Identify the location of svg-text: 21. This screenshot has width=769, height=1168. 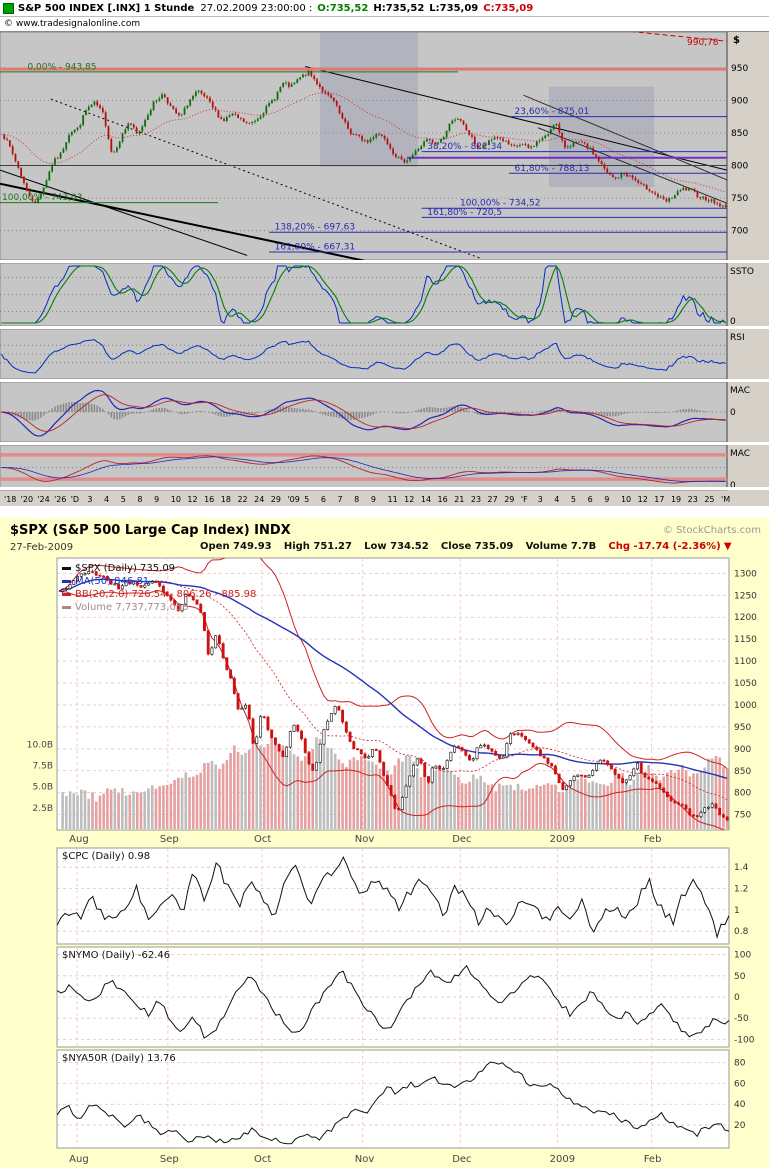
(459, 499).